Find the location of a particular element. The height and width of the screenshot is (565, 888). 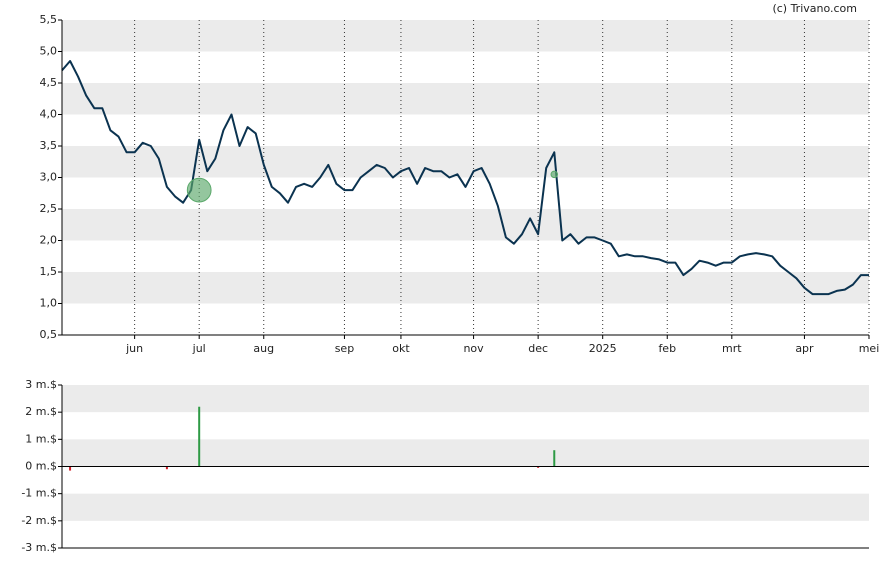

y-tick-label: -1 m.$ is located at coordinates (39, 493).